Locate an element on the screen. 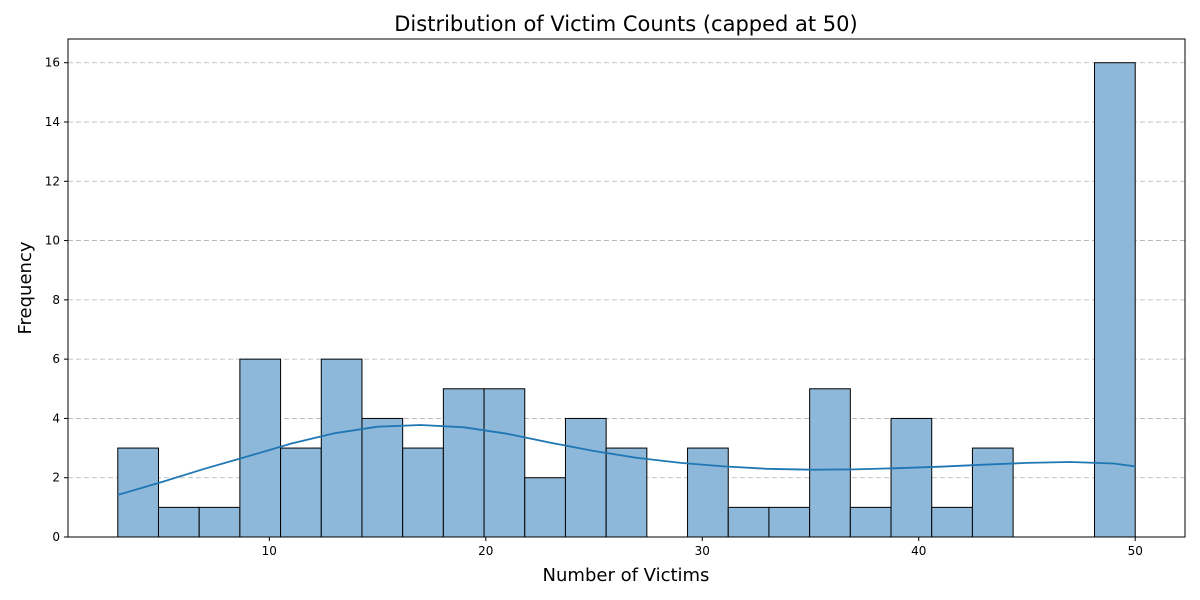  x-tick-label: 50 is located at coordinates (1135, 551).